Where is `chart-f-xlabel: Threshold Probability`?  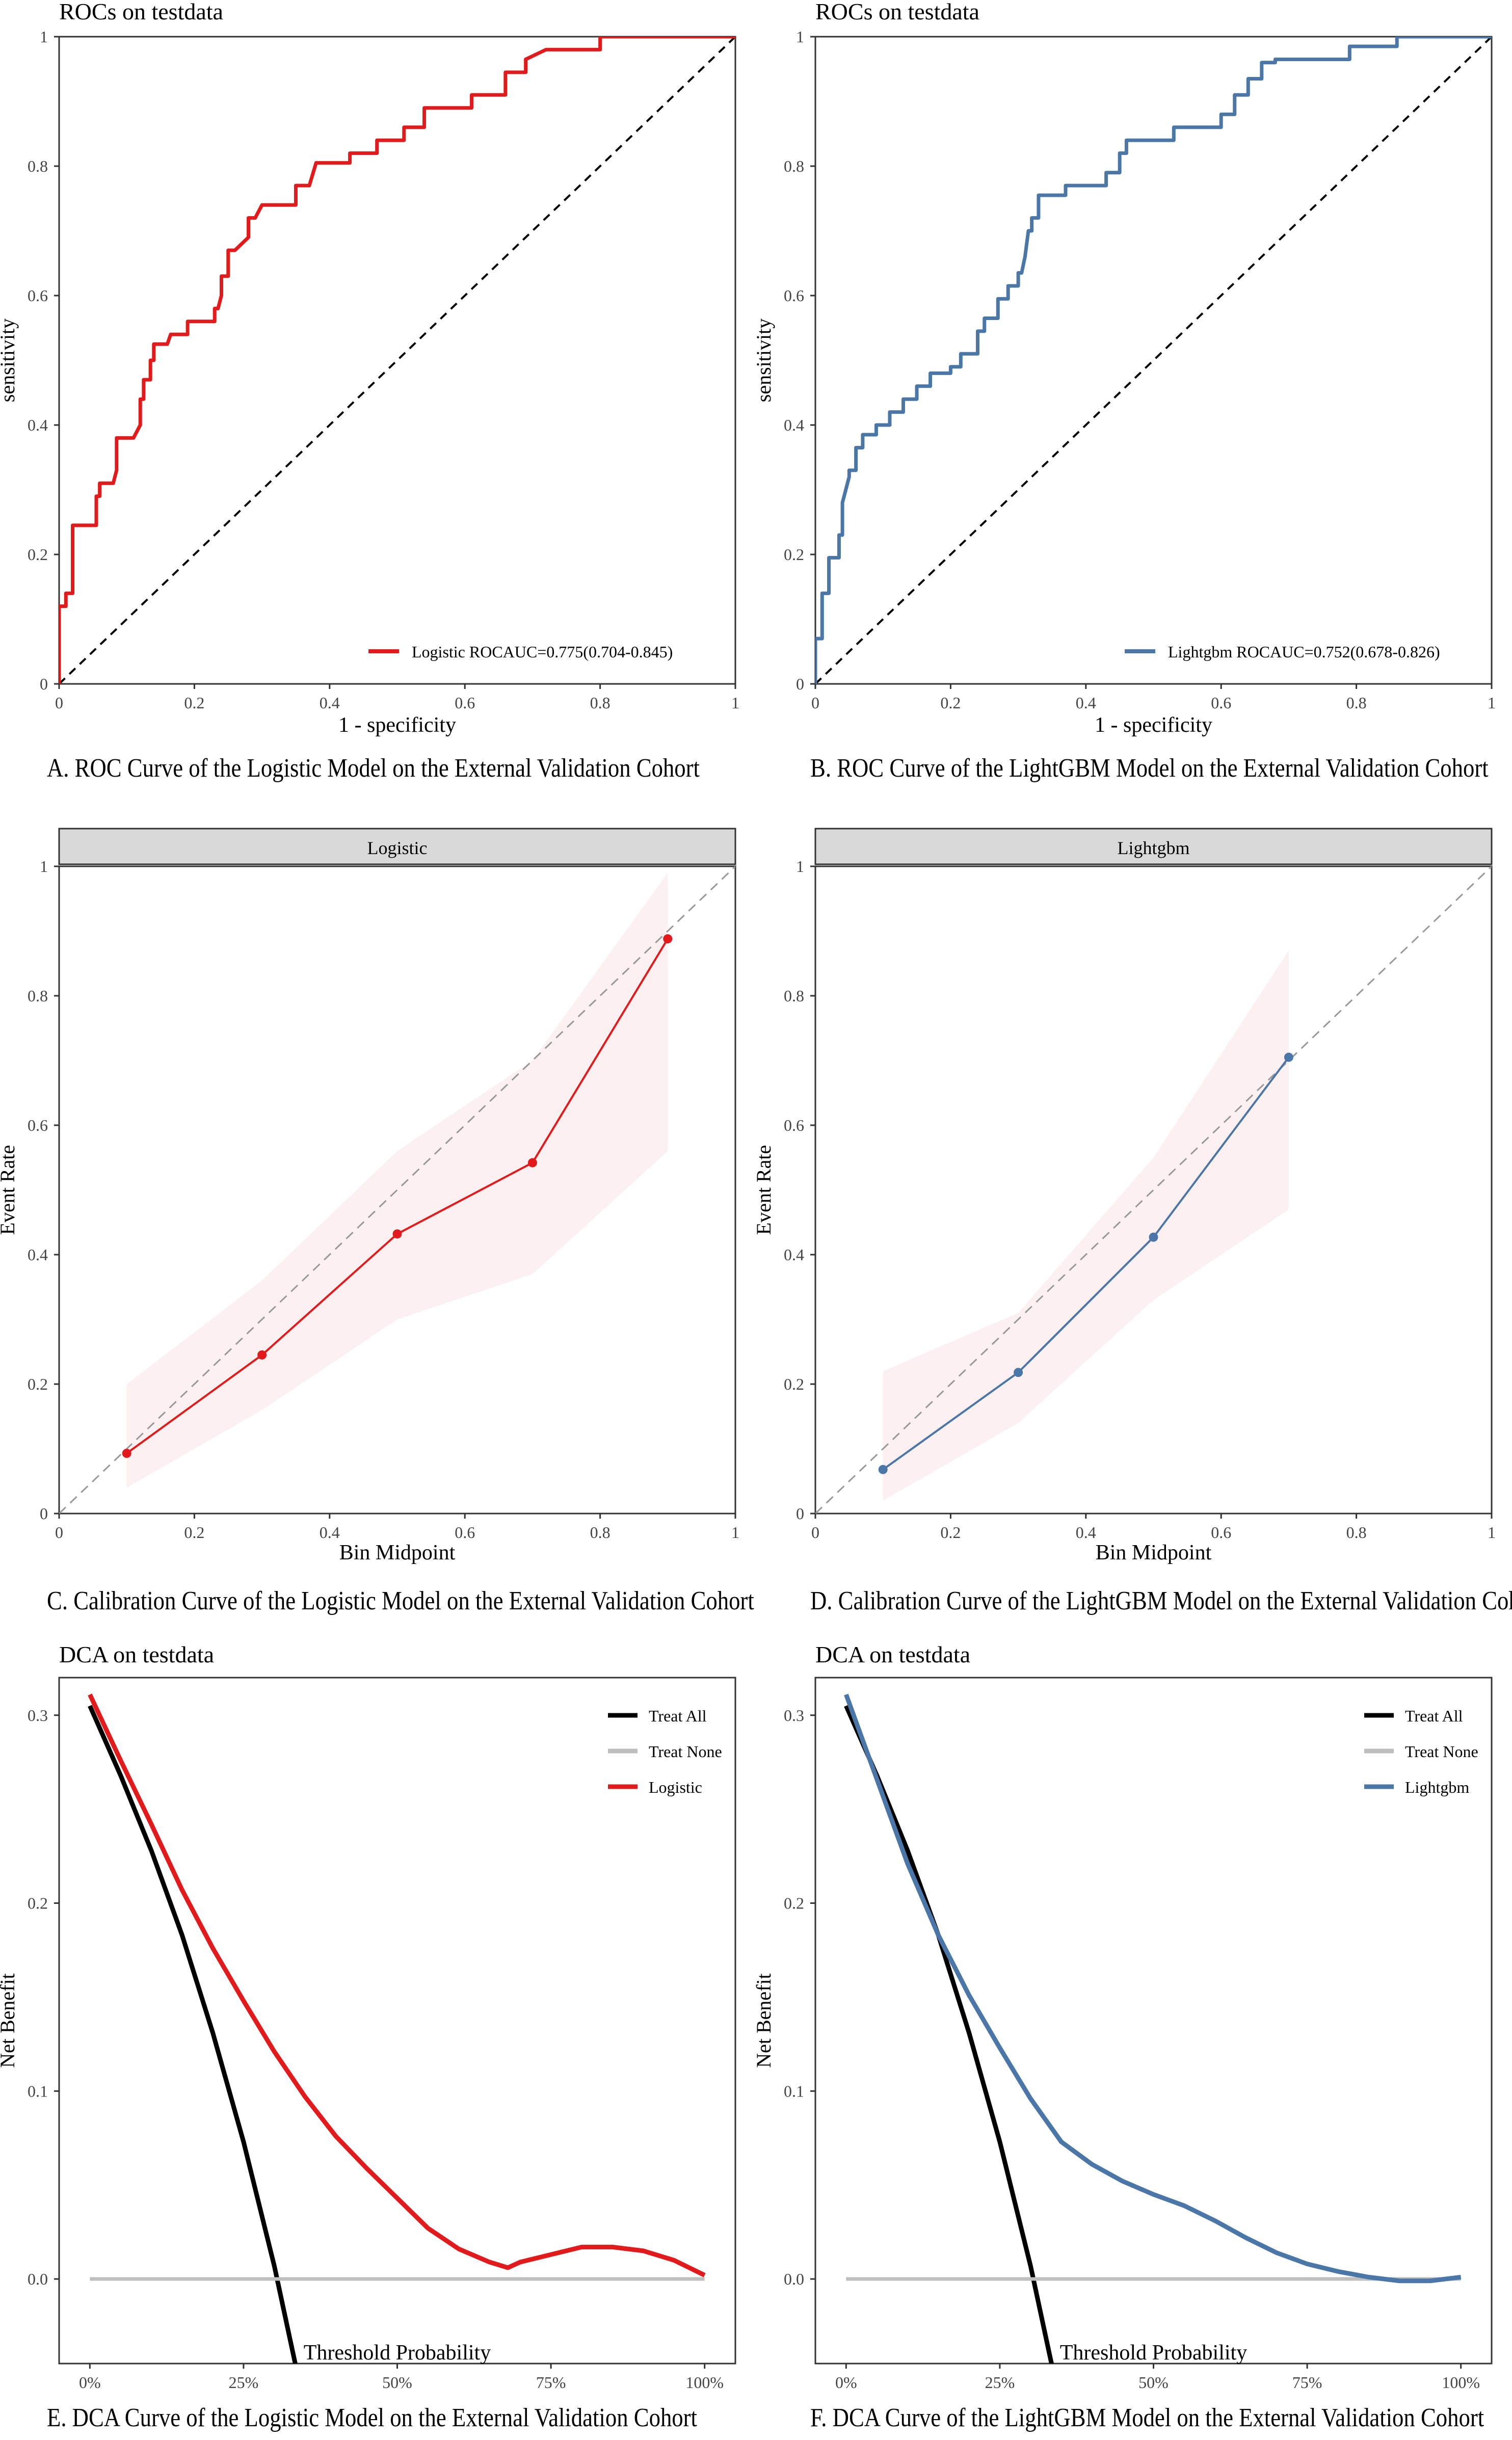
chart-f-xlabel: Threshold Probability is located at coordinates (1153, 2353).